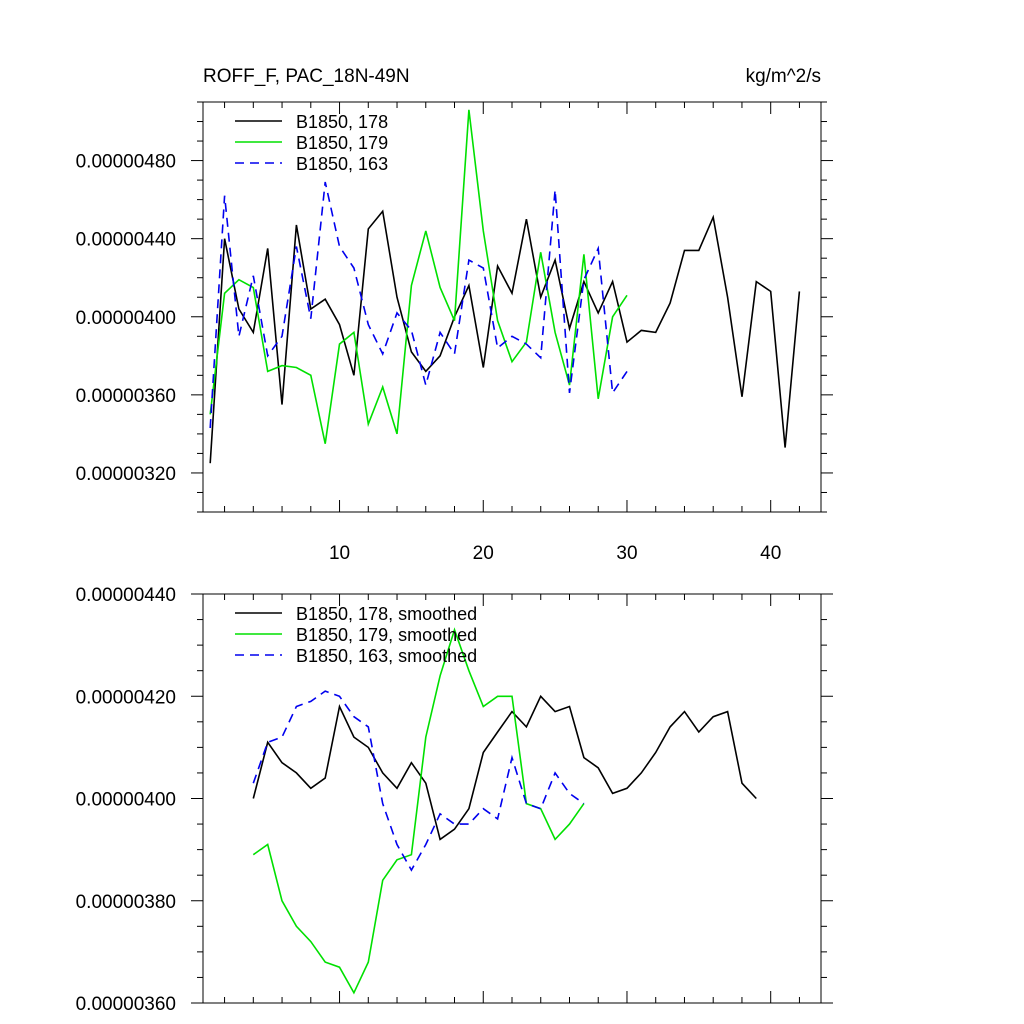  Describe the element at coordinates (306, 76) in the screenshot. I see `chart-title: ROFF_F, PAC_18N-49N` at that location.